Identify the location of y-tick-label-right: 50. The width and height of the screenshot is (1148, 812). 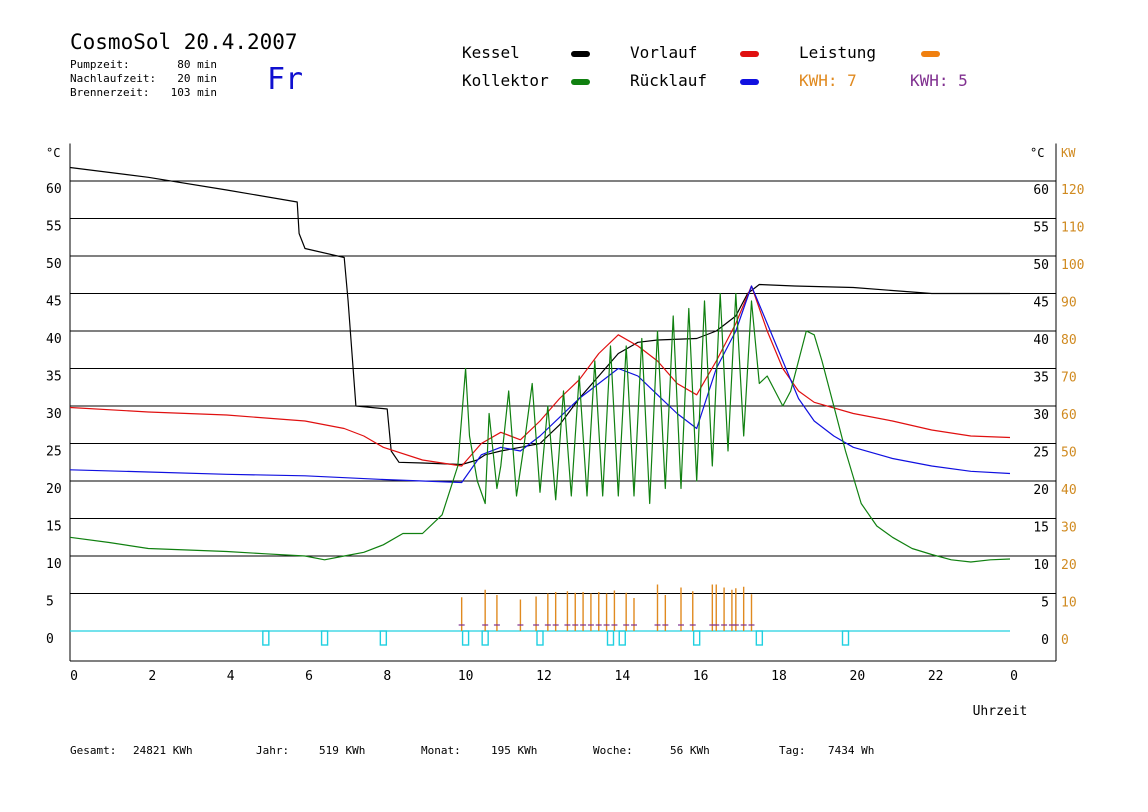
(1041, 265).